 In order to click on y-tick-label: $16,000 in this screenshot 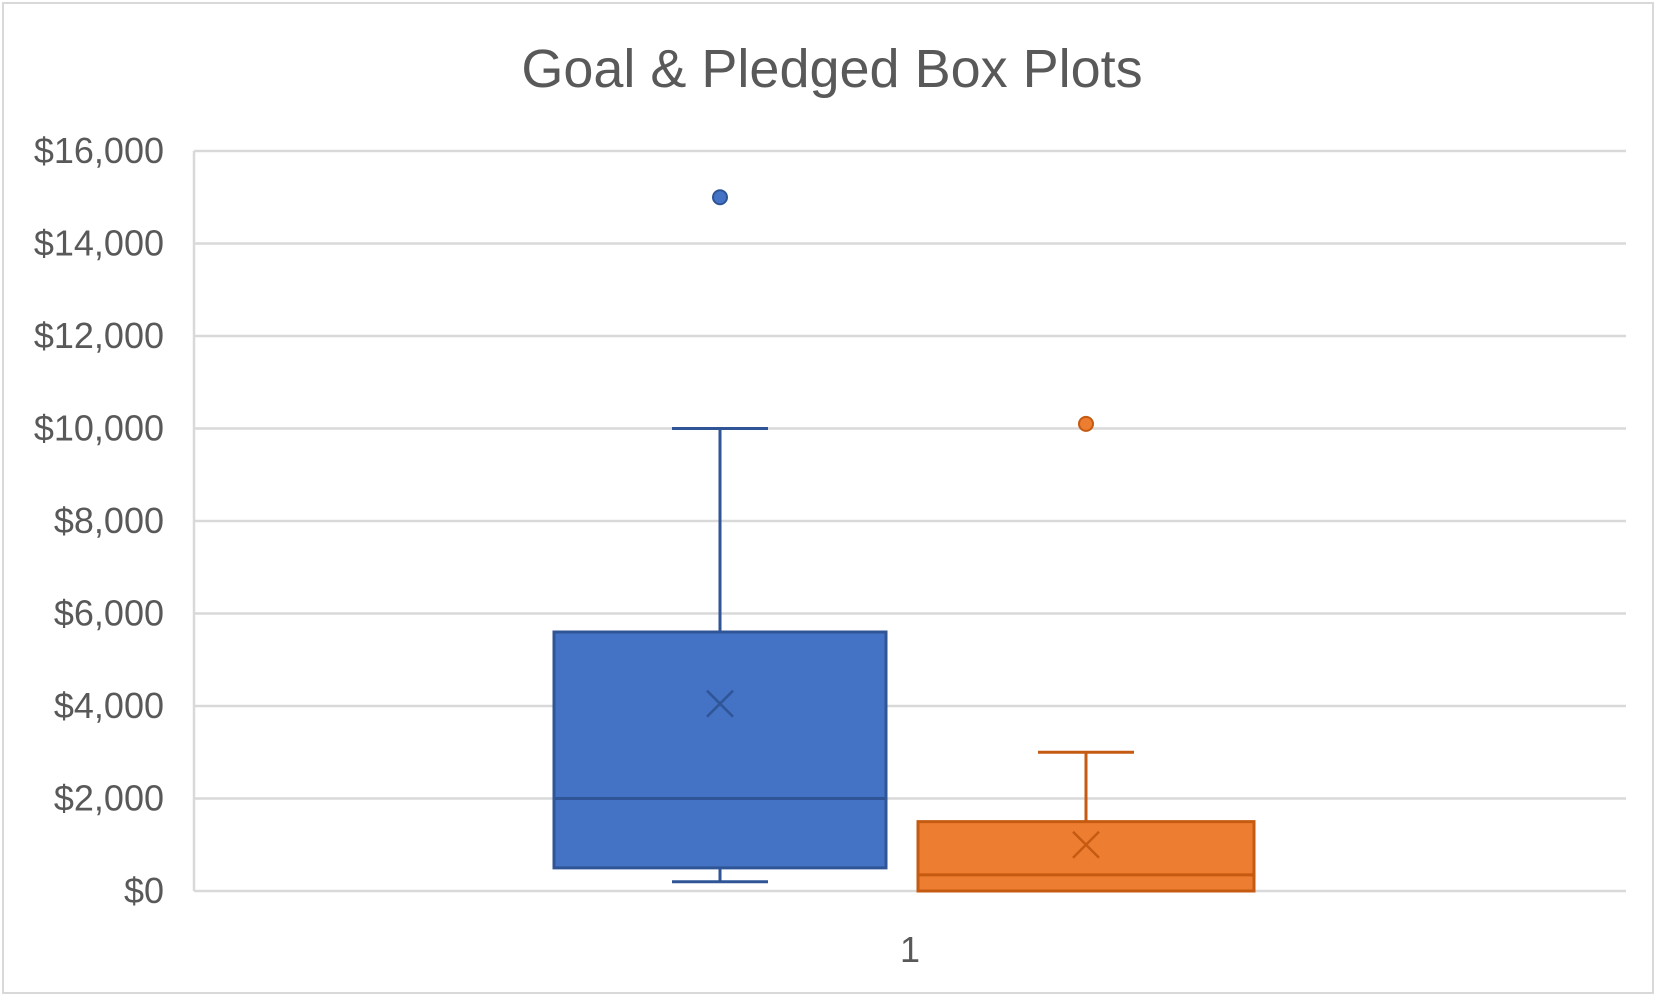, I will do `click(99, 150)`.